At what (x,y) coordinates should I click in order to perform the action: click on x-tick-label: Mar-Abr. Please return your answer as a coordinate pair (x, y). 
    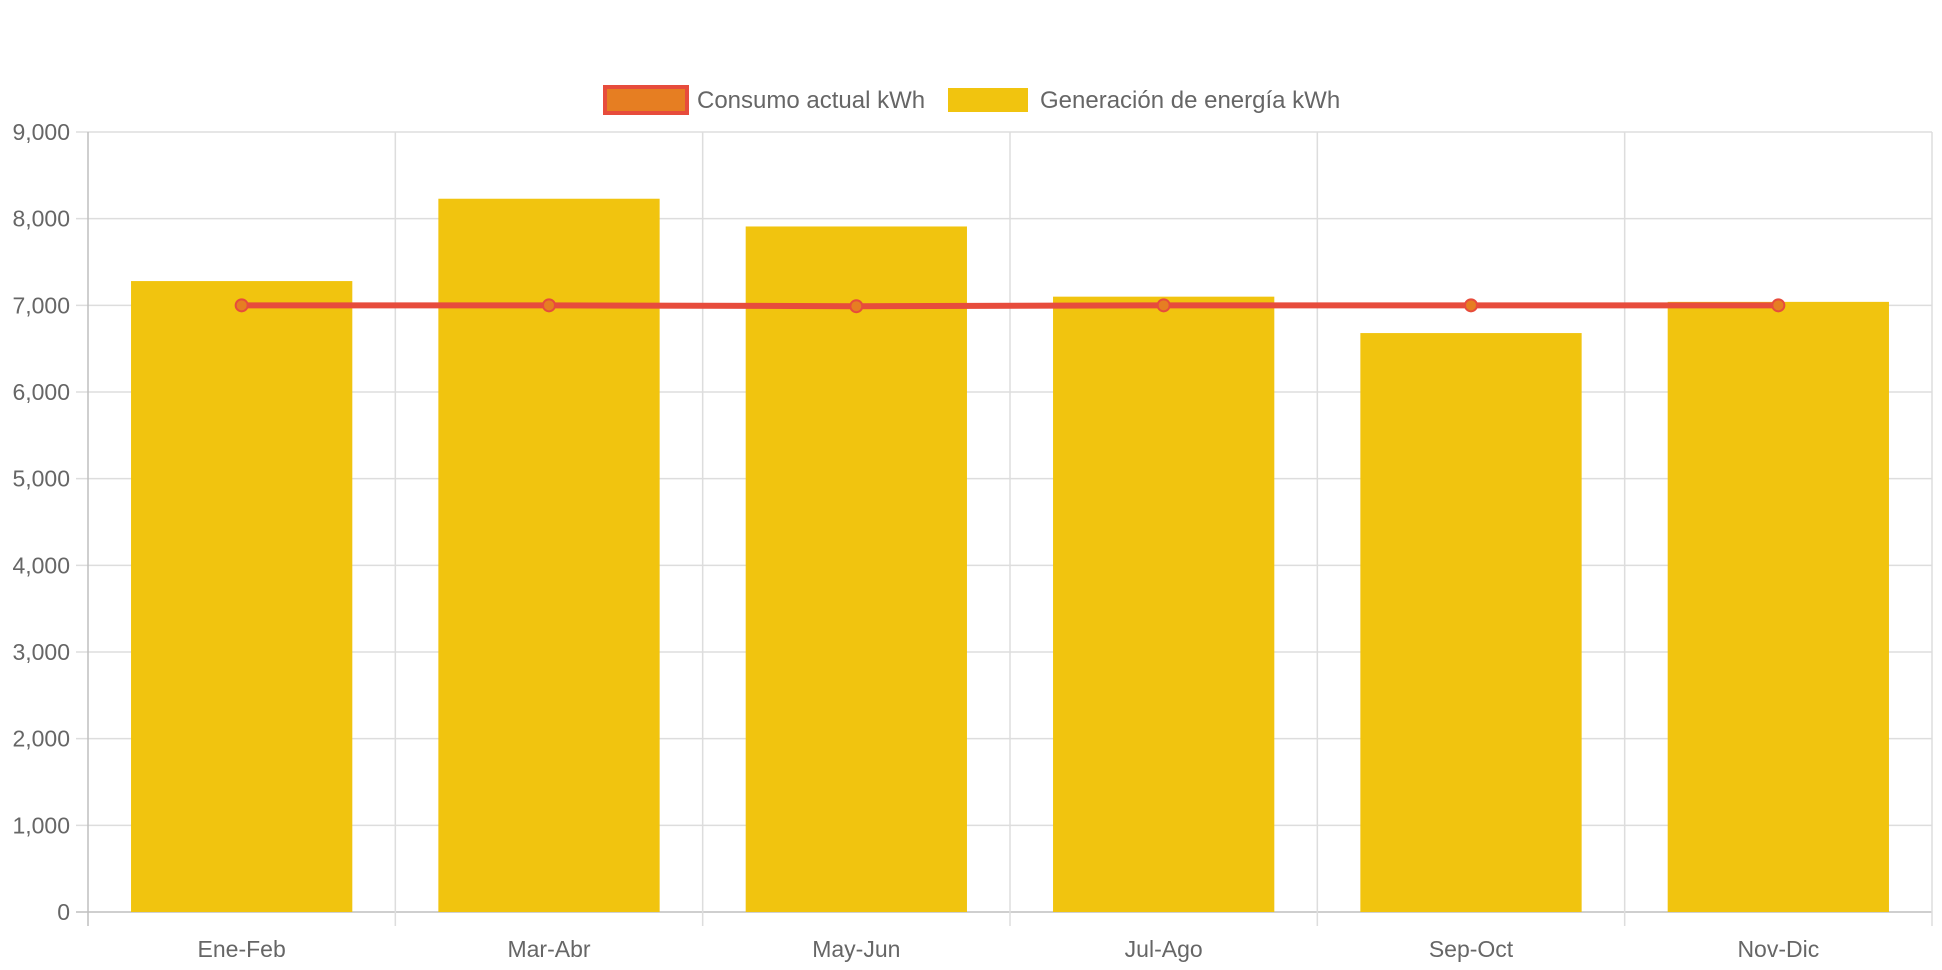
    Looking at the image, I should click on (548, 949).